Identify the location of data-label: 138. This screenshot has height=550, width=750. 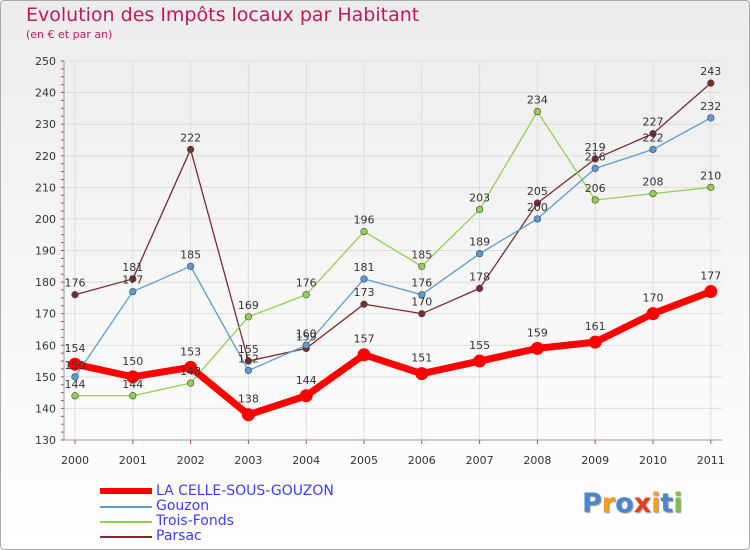
(248, 399).